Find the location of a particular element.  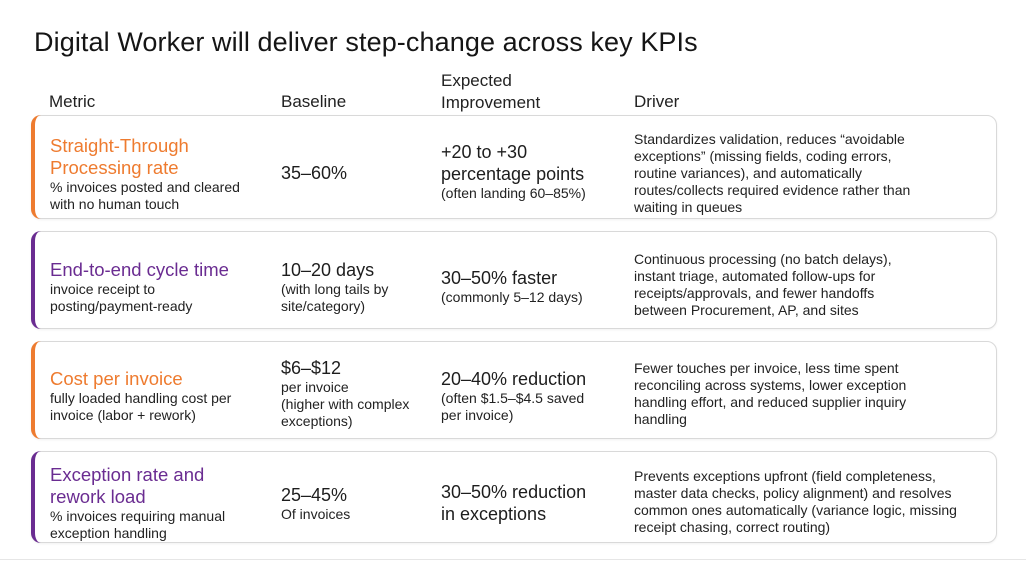

baseline-value: 25–45% is located at coordinates (314, 495).